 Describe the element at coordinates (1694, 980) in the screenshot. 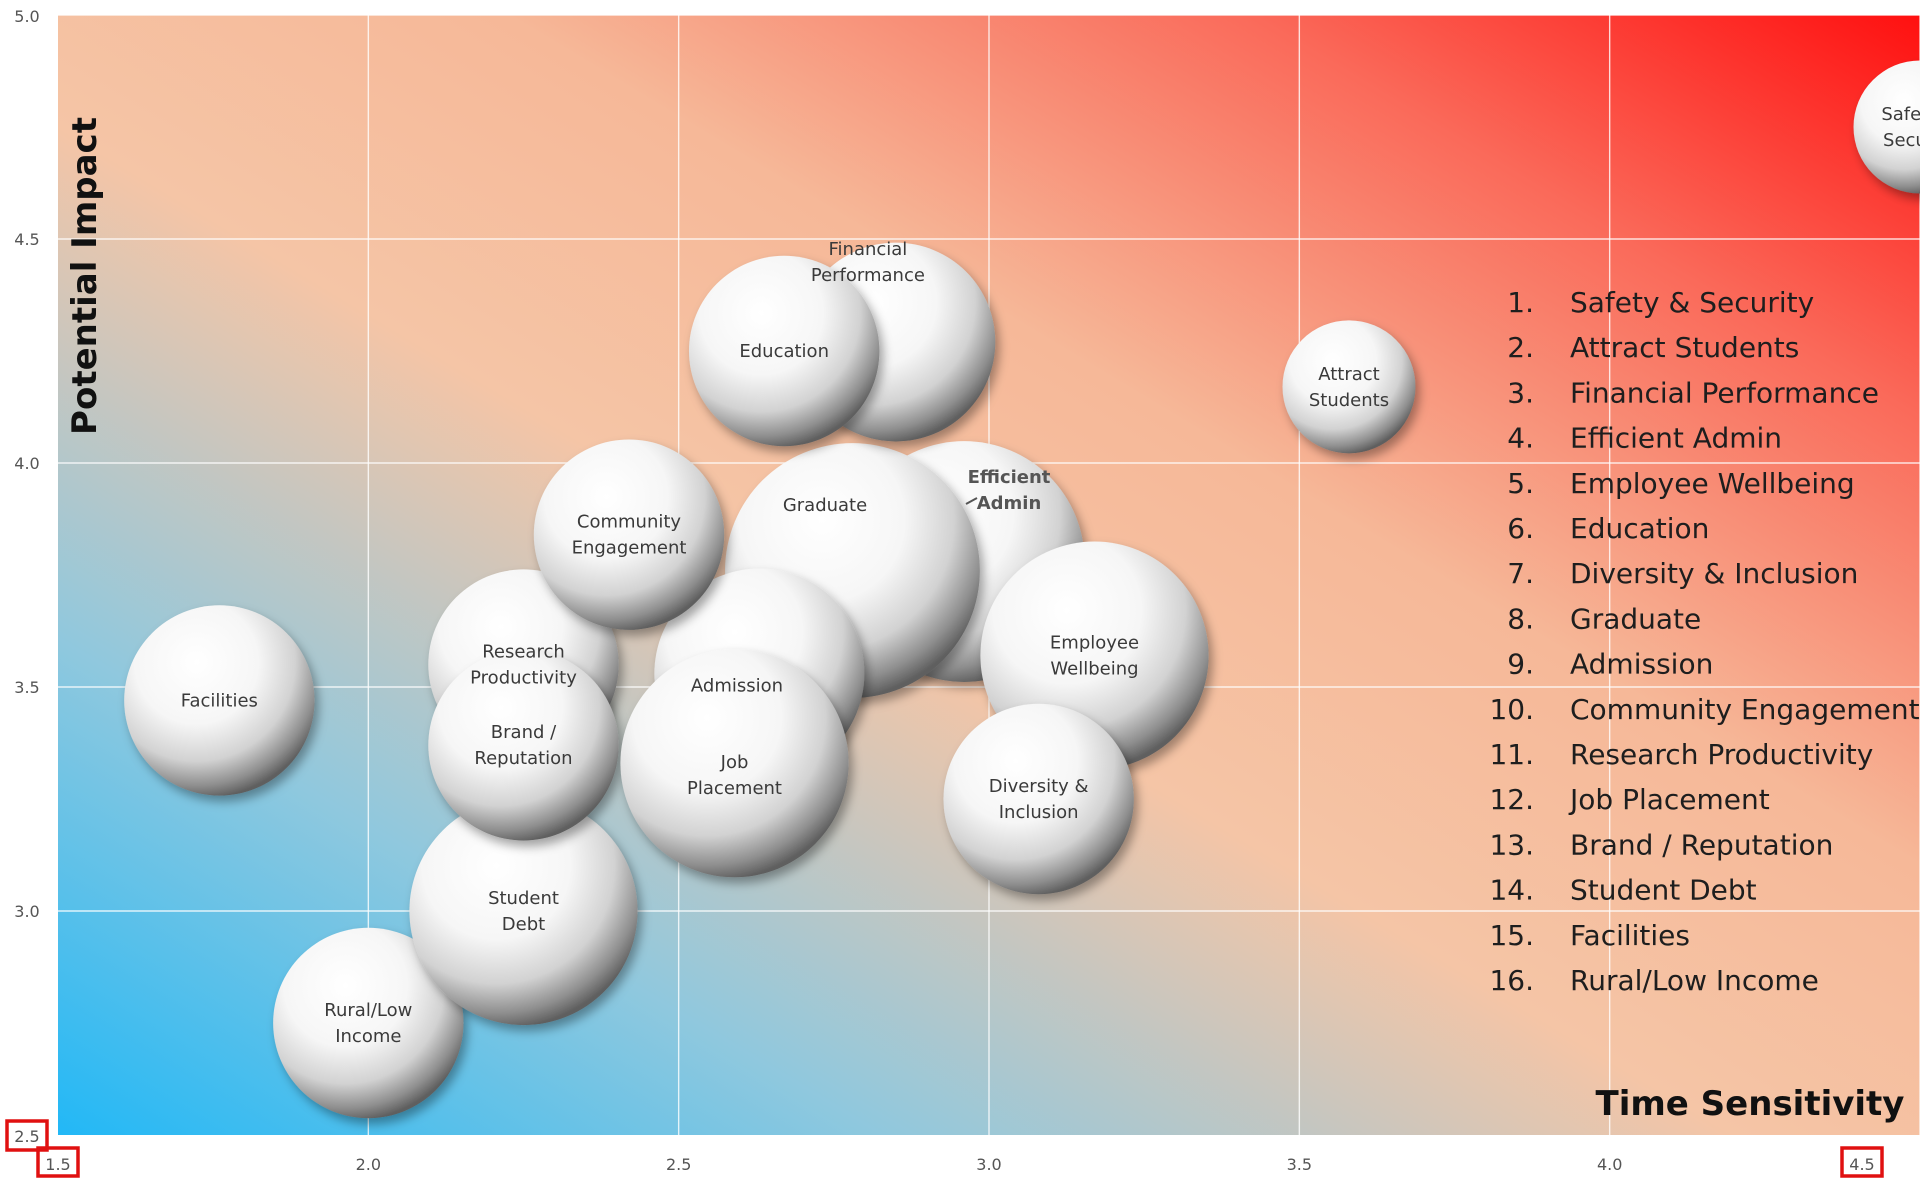

I see `legend-item-label: Rural/Low Income` at that location.